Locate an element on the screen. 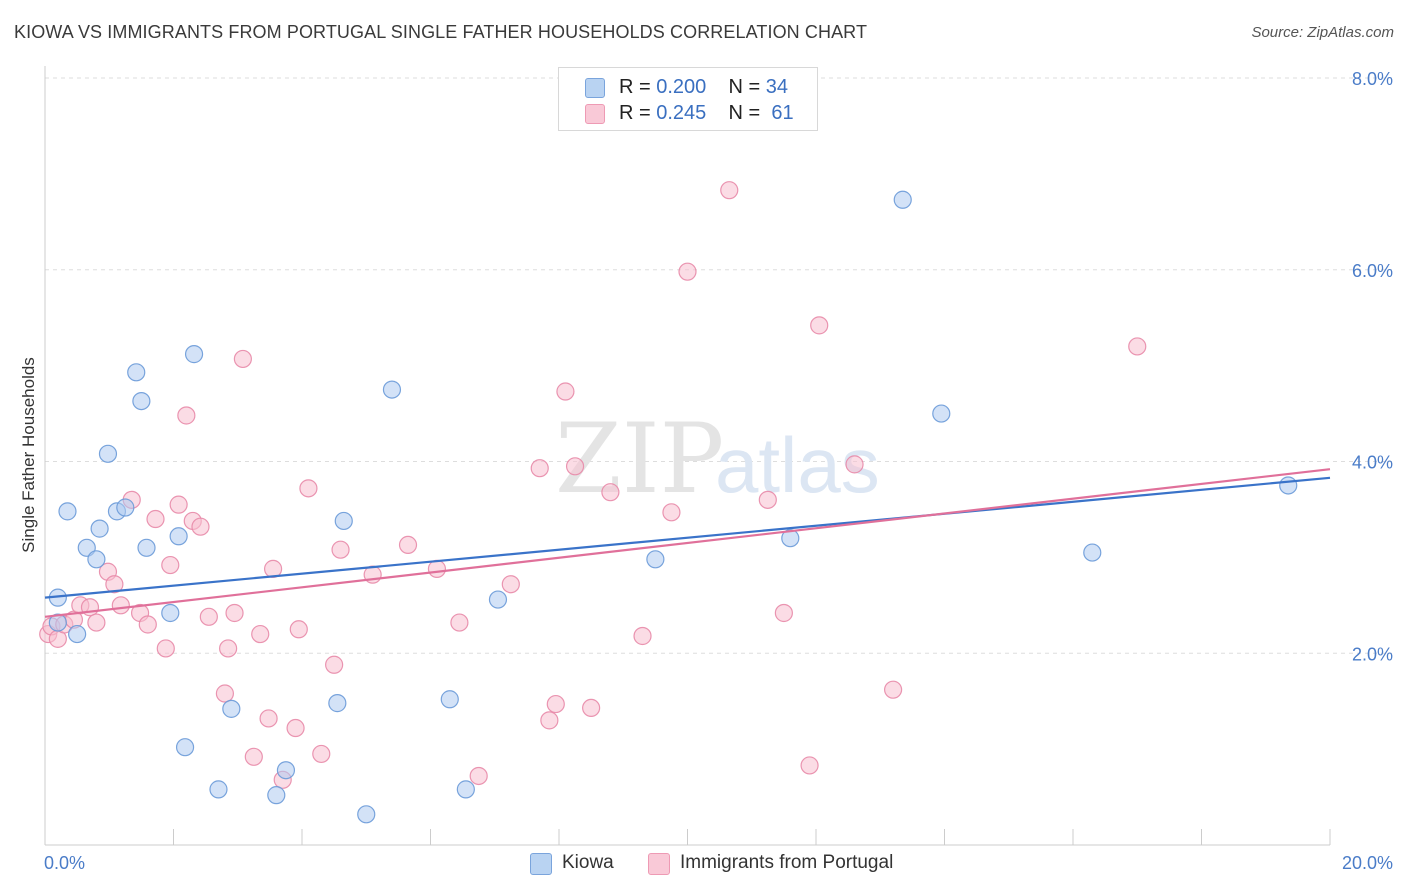 This screenshot has height=892, width=1406. legend-n-value: 61 is located at coordinates (782, 113).